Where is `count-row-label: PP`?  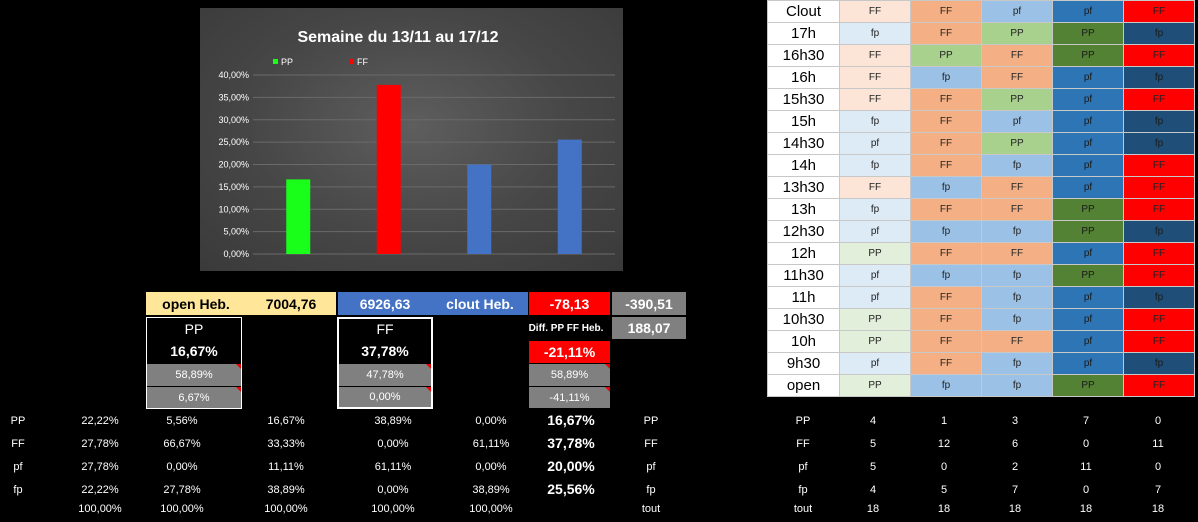 count-row-label: PP is located at coordinates (803, 421).